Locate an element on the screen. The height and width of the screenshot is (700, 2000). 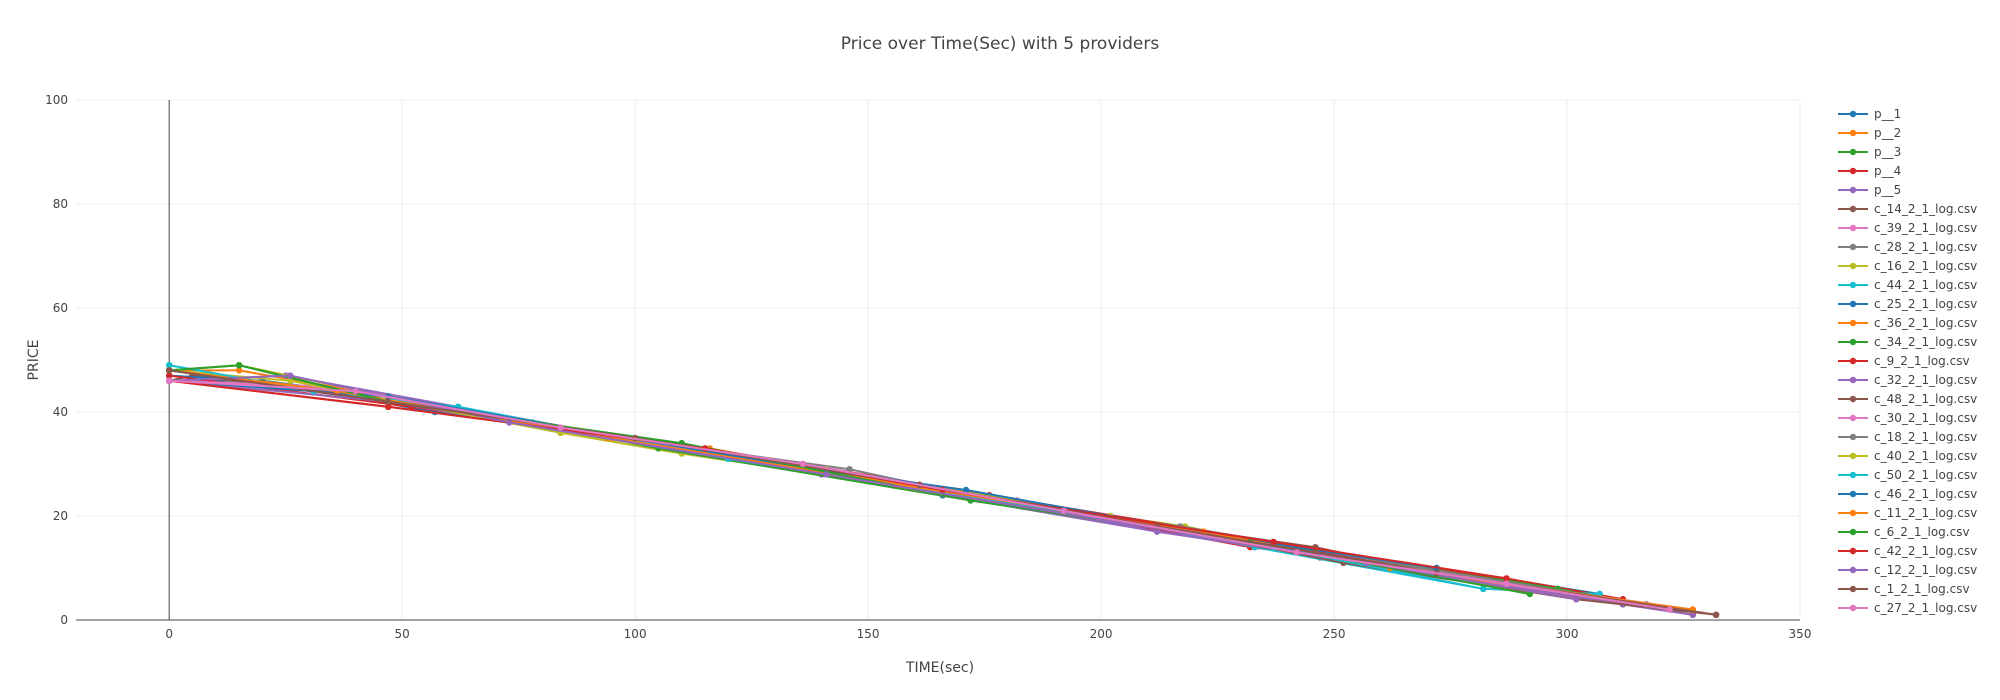
legend-item: c_25_2_1_log.csv is located at coordinates (1907, 304).